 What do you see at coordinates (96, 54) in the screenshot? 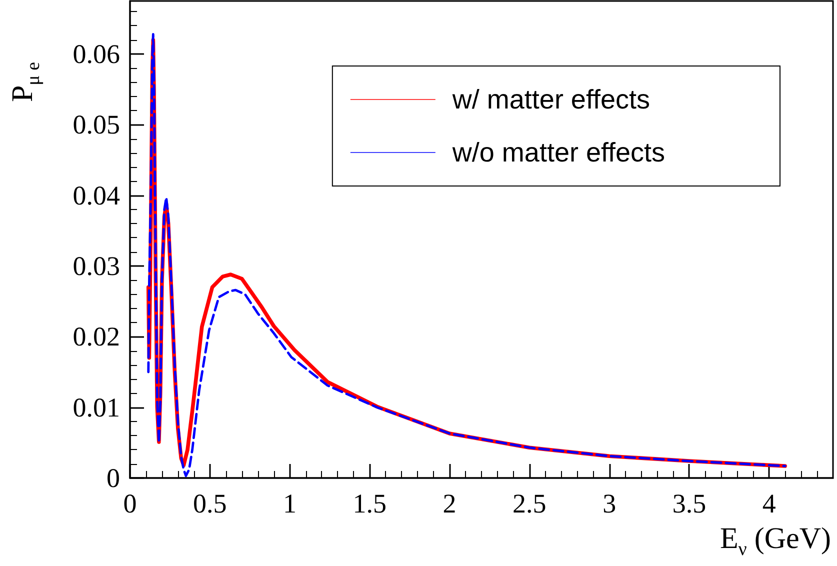
I see `y-tick-label: 0.06` at bounding box center [96, 54].